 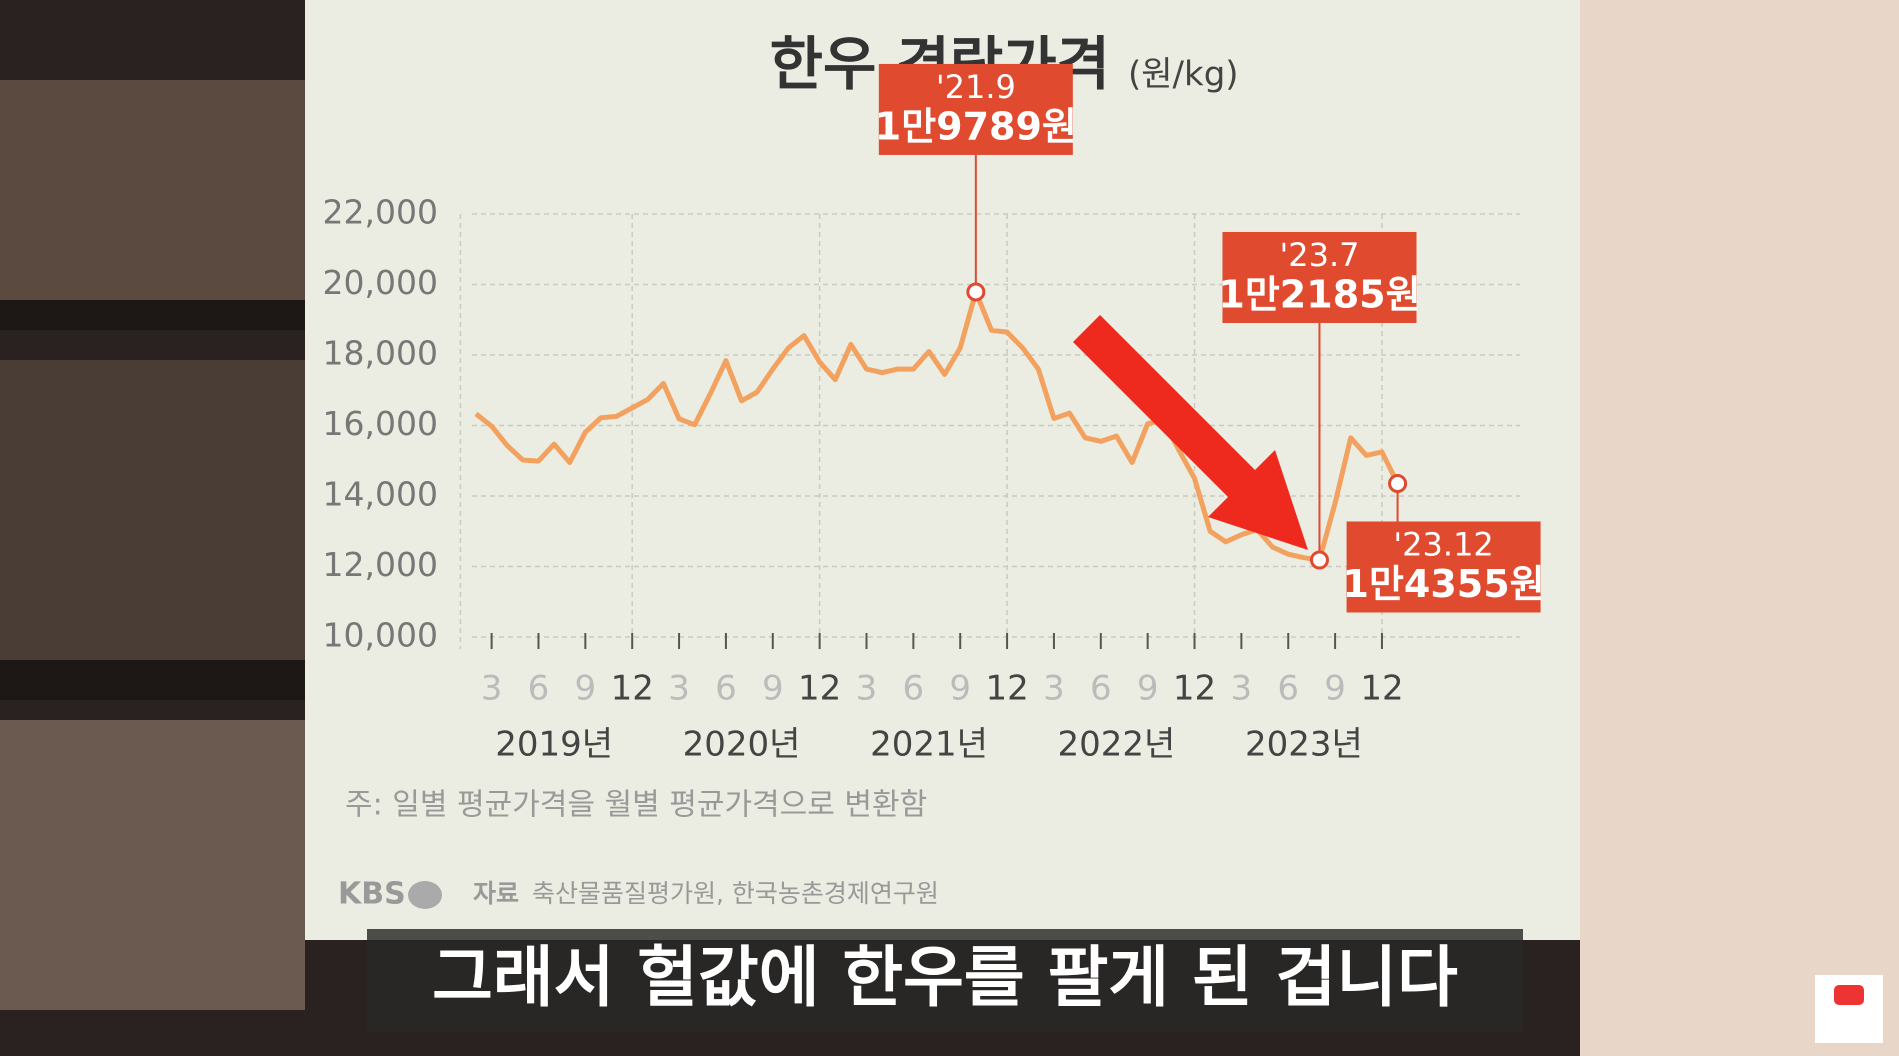 I want to click on logo-mark, so click(x=425, y=895).